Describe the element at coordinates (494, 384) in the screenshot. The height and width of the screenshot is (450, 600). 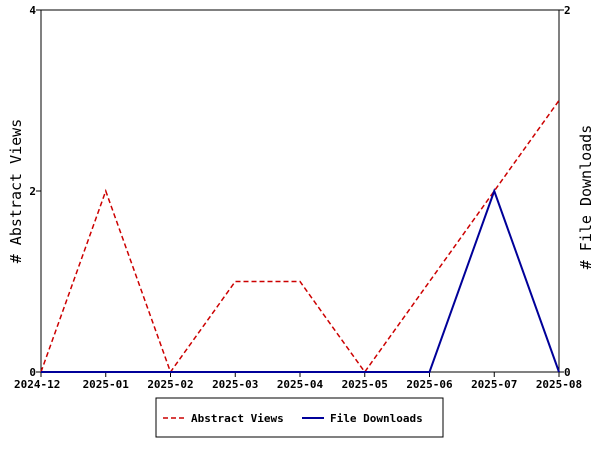
I see `x-tick-label: 2025-07` at that location.